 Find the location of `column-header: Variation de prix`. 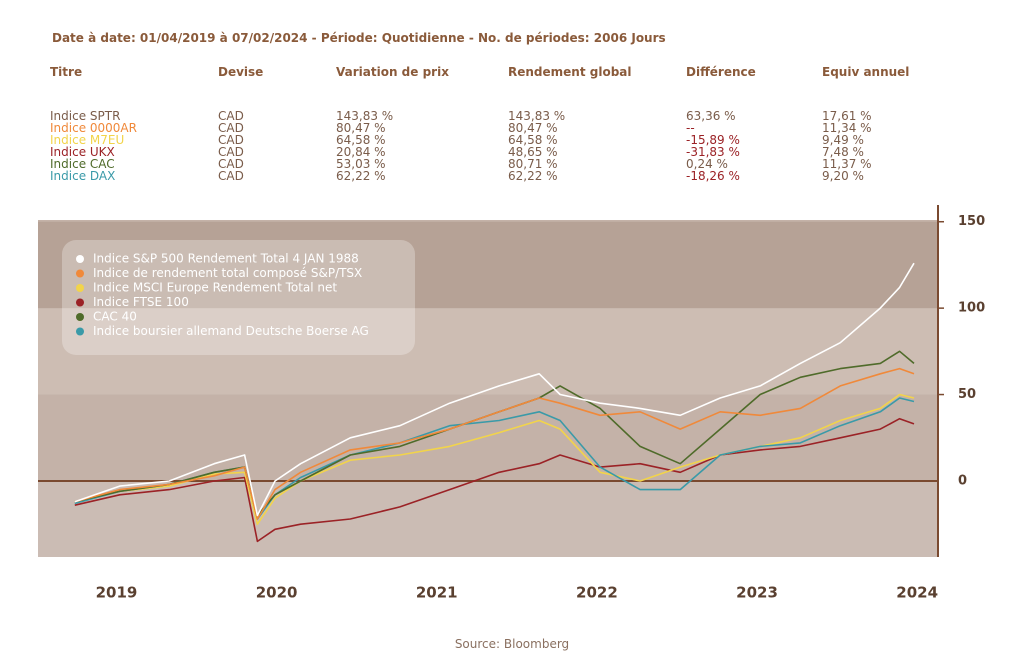

column-header: Variation de prix is located at coordinates (392, 72).